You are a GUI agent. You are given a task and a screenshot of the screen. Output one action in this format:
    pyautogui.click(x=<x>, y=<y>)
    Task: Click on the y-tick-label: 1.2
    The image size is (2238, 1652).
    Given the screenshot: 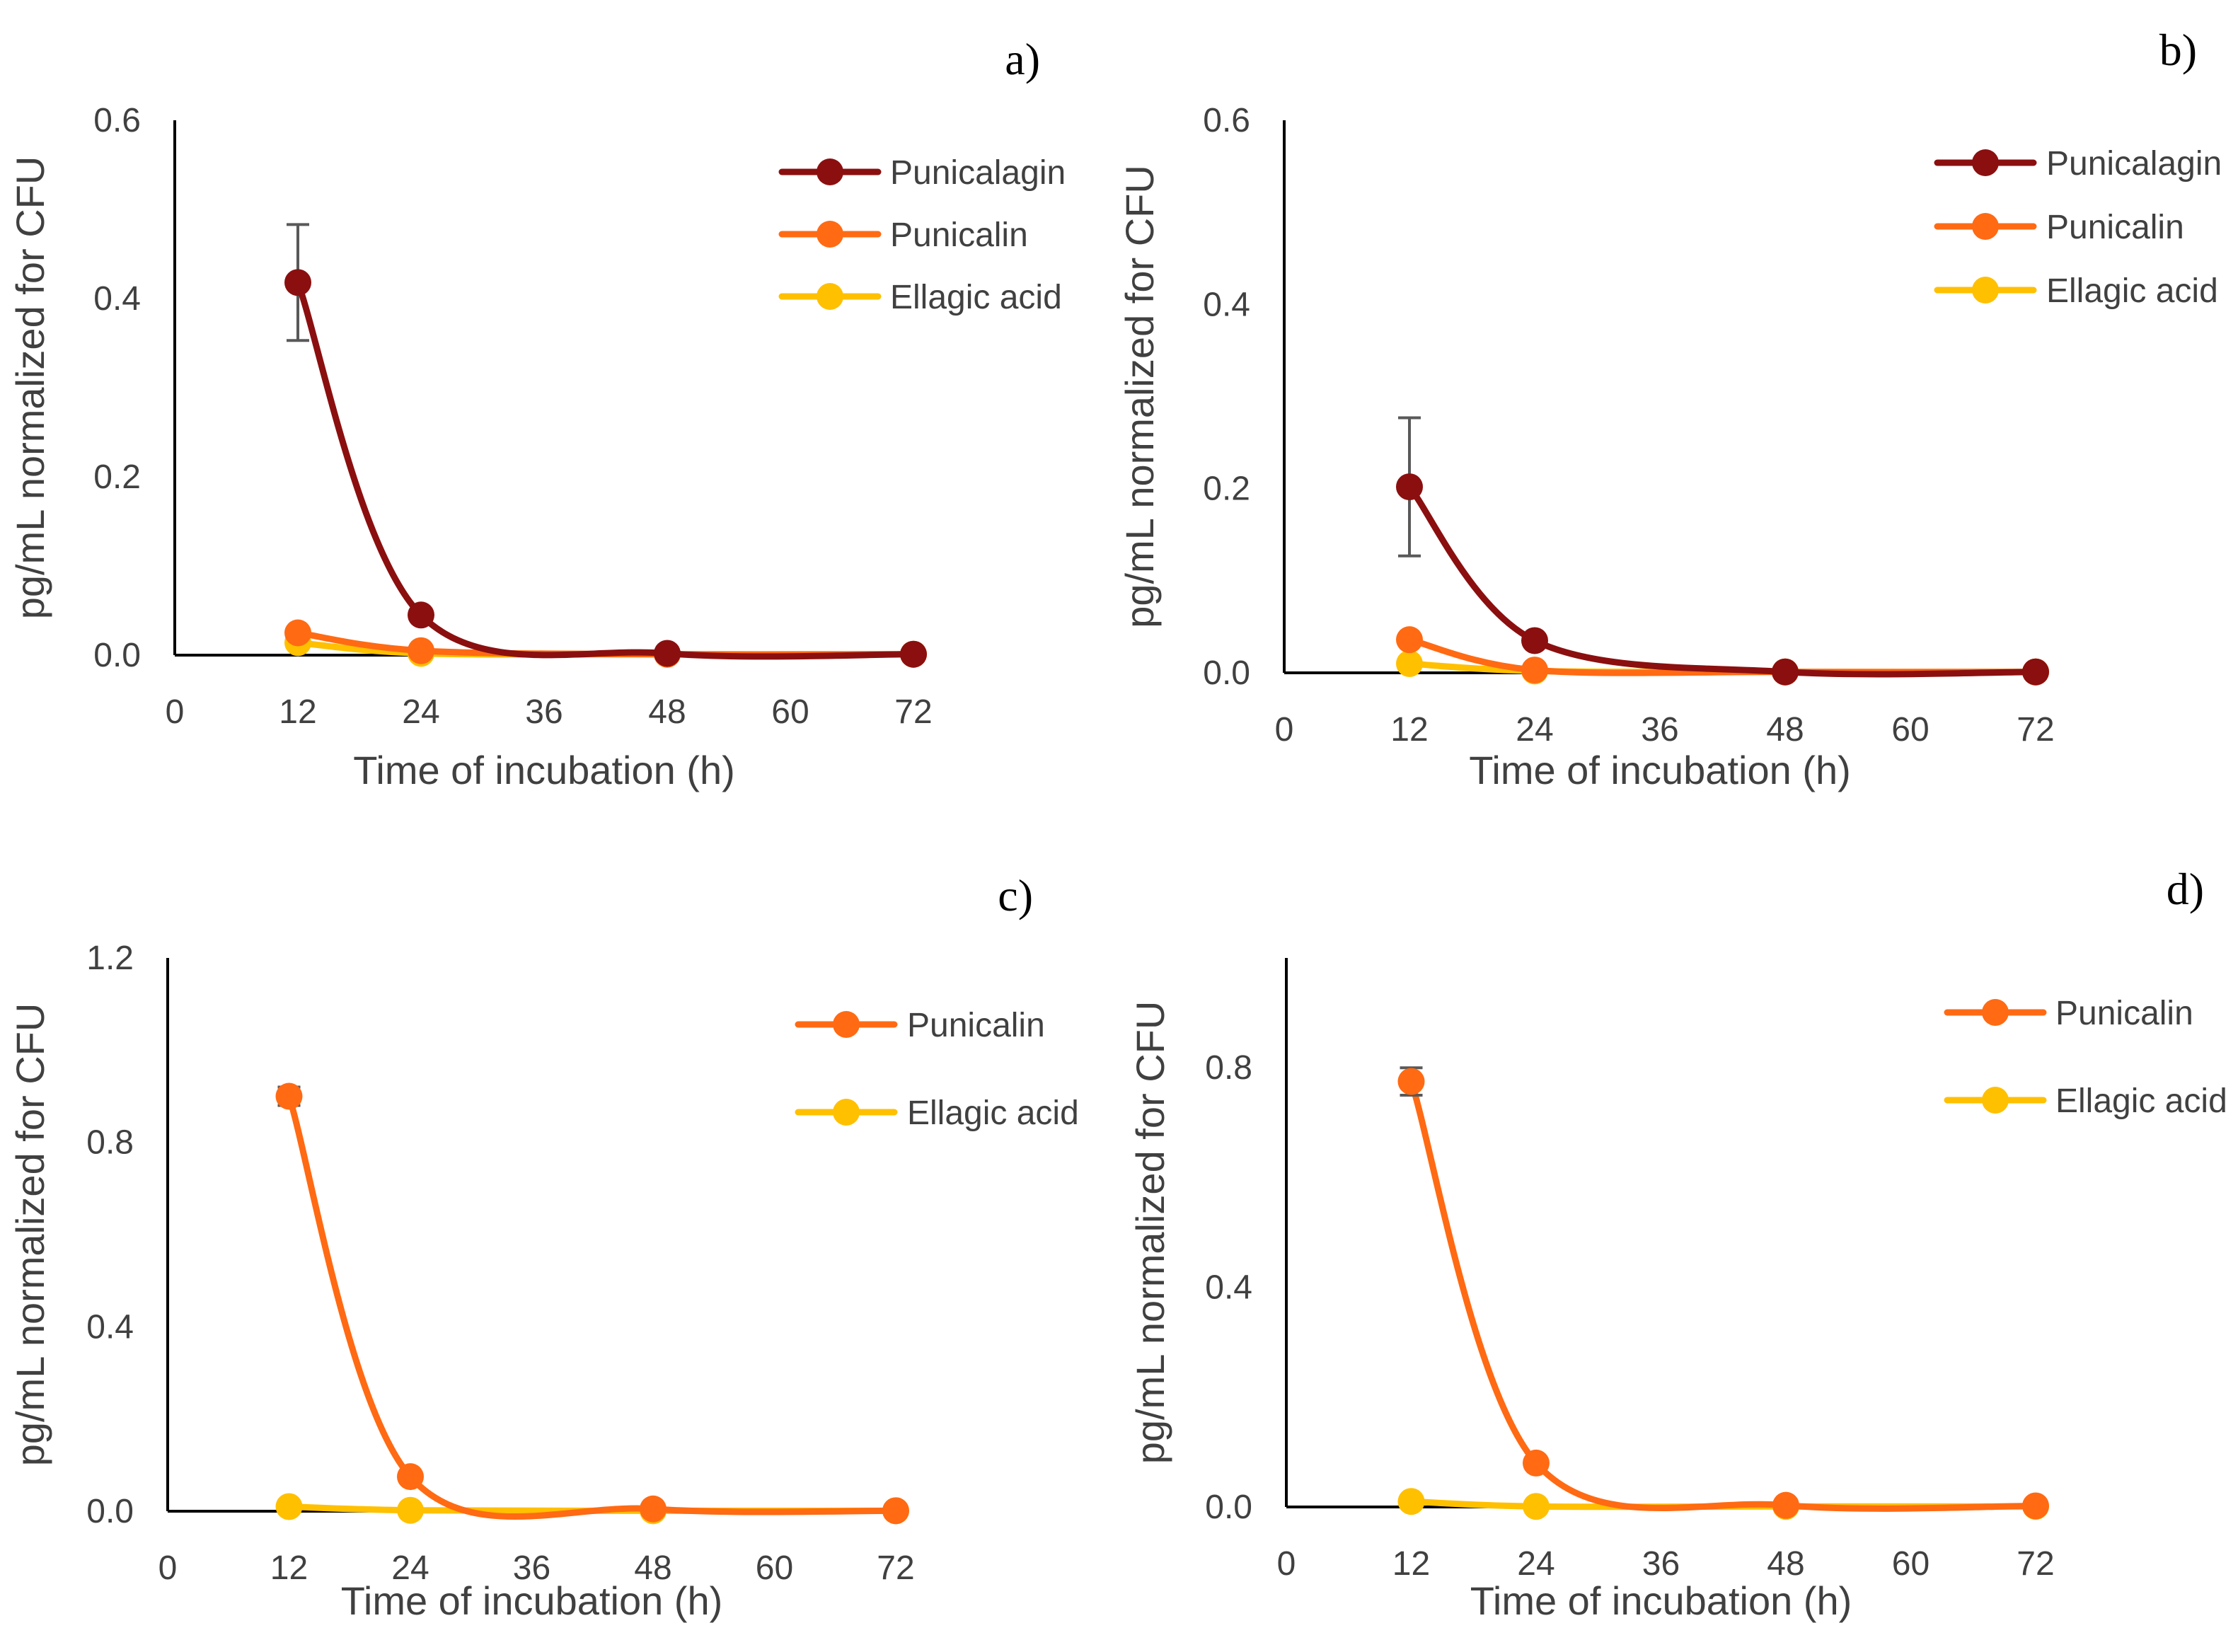 What is the action you would take?
    pyautogui.click(x=110, y=958)
    